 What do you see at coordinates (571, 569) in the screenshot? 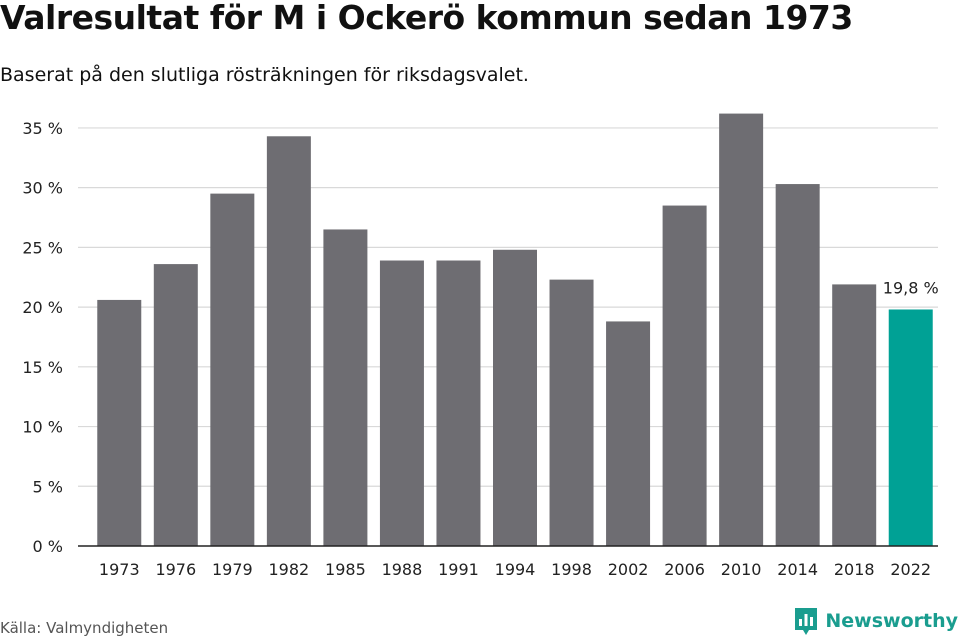
I see `x-tick-label: 1998` at bounding box center [571, 569].